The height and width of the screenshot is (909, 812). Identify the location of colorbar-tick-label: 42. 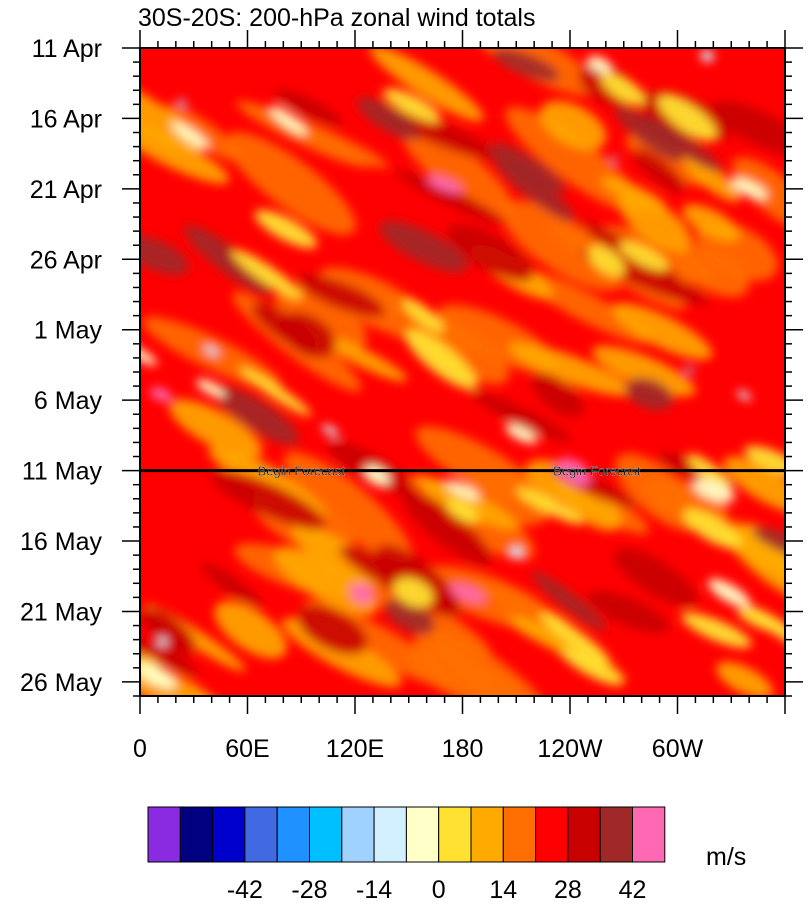
(633, 890).